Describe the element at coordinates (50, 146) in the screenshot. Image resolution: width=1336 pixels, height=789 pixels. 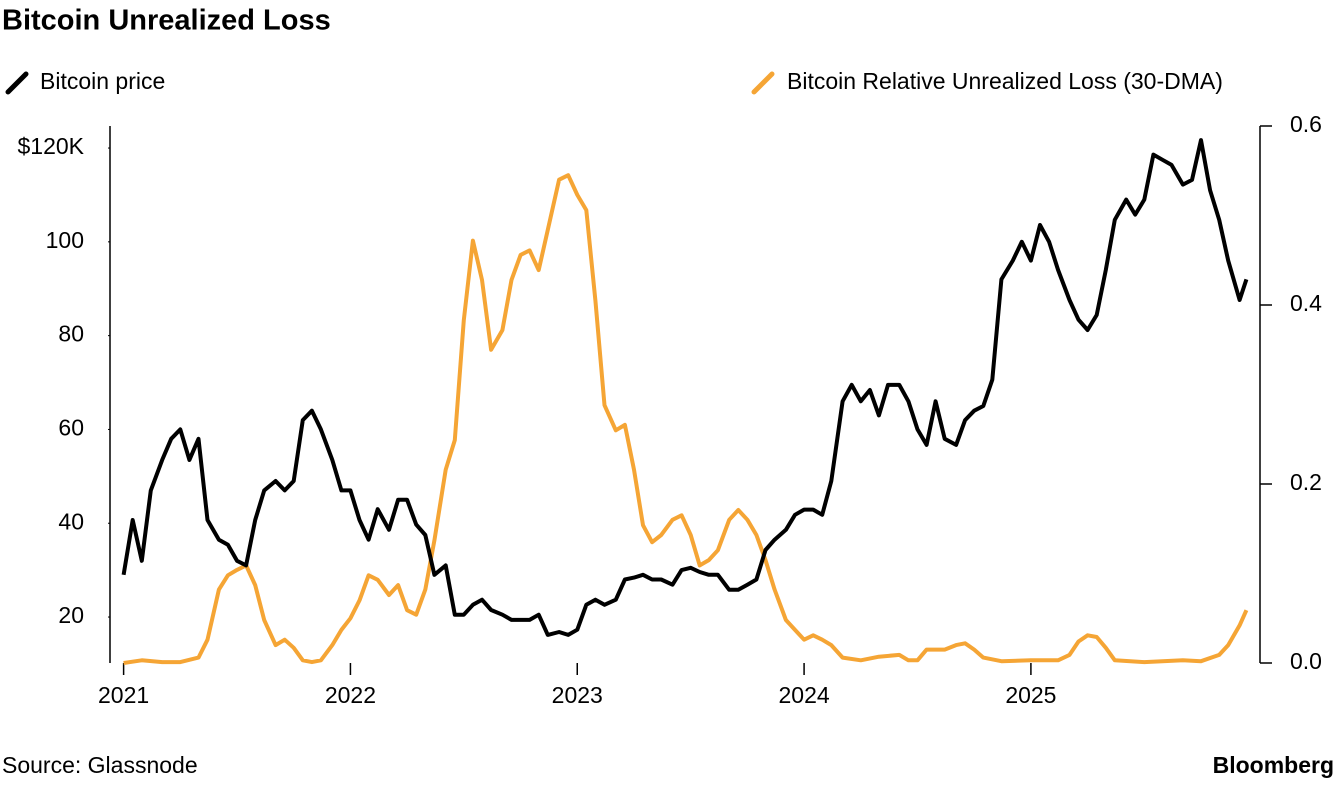
I see `y-tick-label: $120K` at that location.